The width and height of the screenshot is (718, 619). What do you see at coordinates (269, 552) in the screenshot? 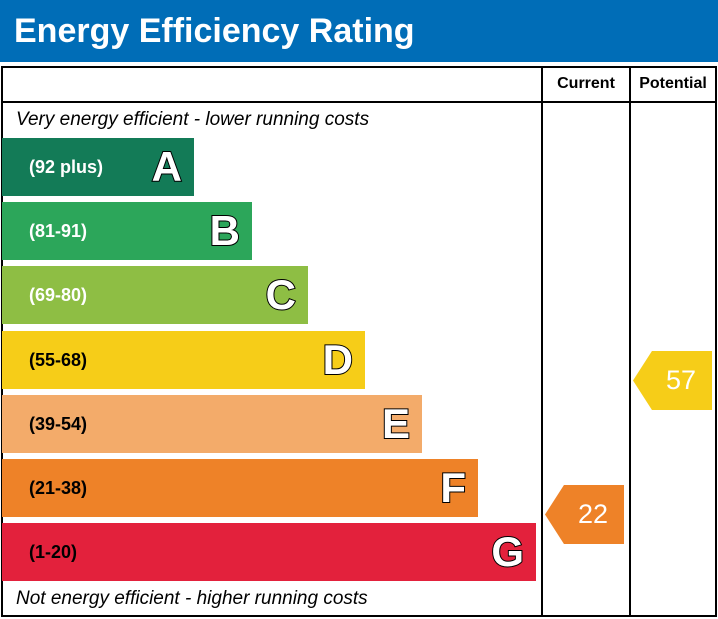
I see `band-g: (1-20) G` at bounding box center [269, 552].